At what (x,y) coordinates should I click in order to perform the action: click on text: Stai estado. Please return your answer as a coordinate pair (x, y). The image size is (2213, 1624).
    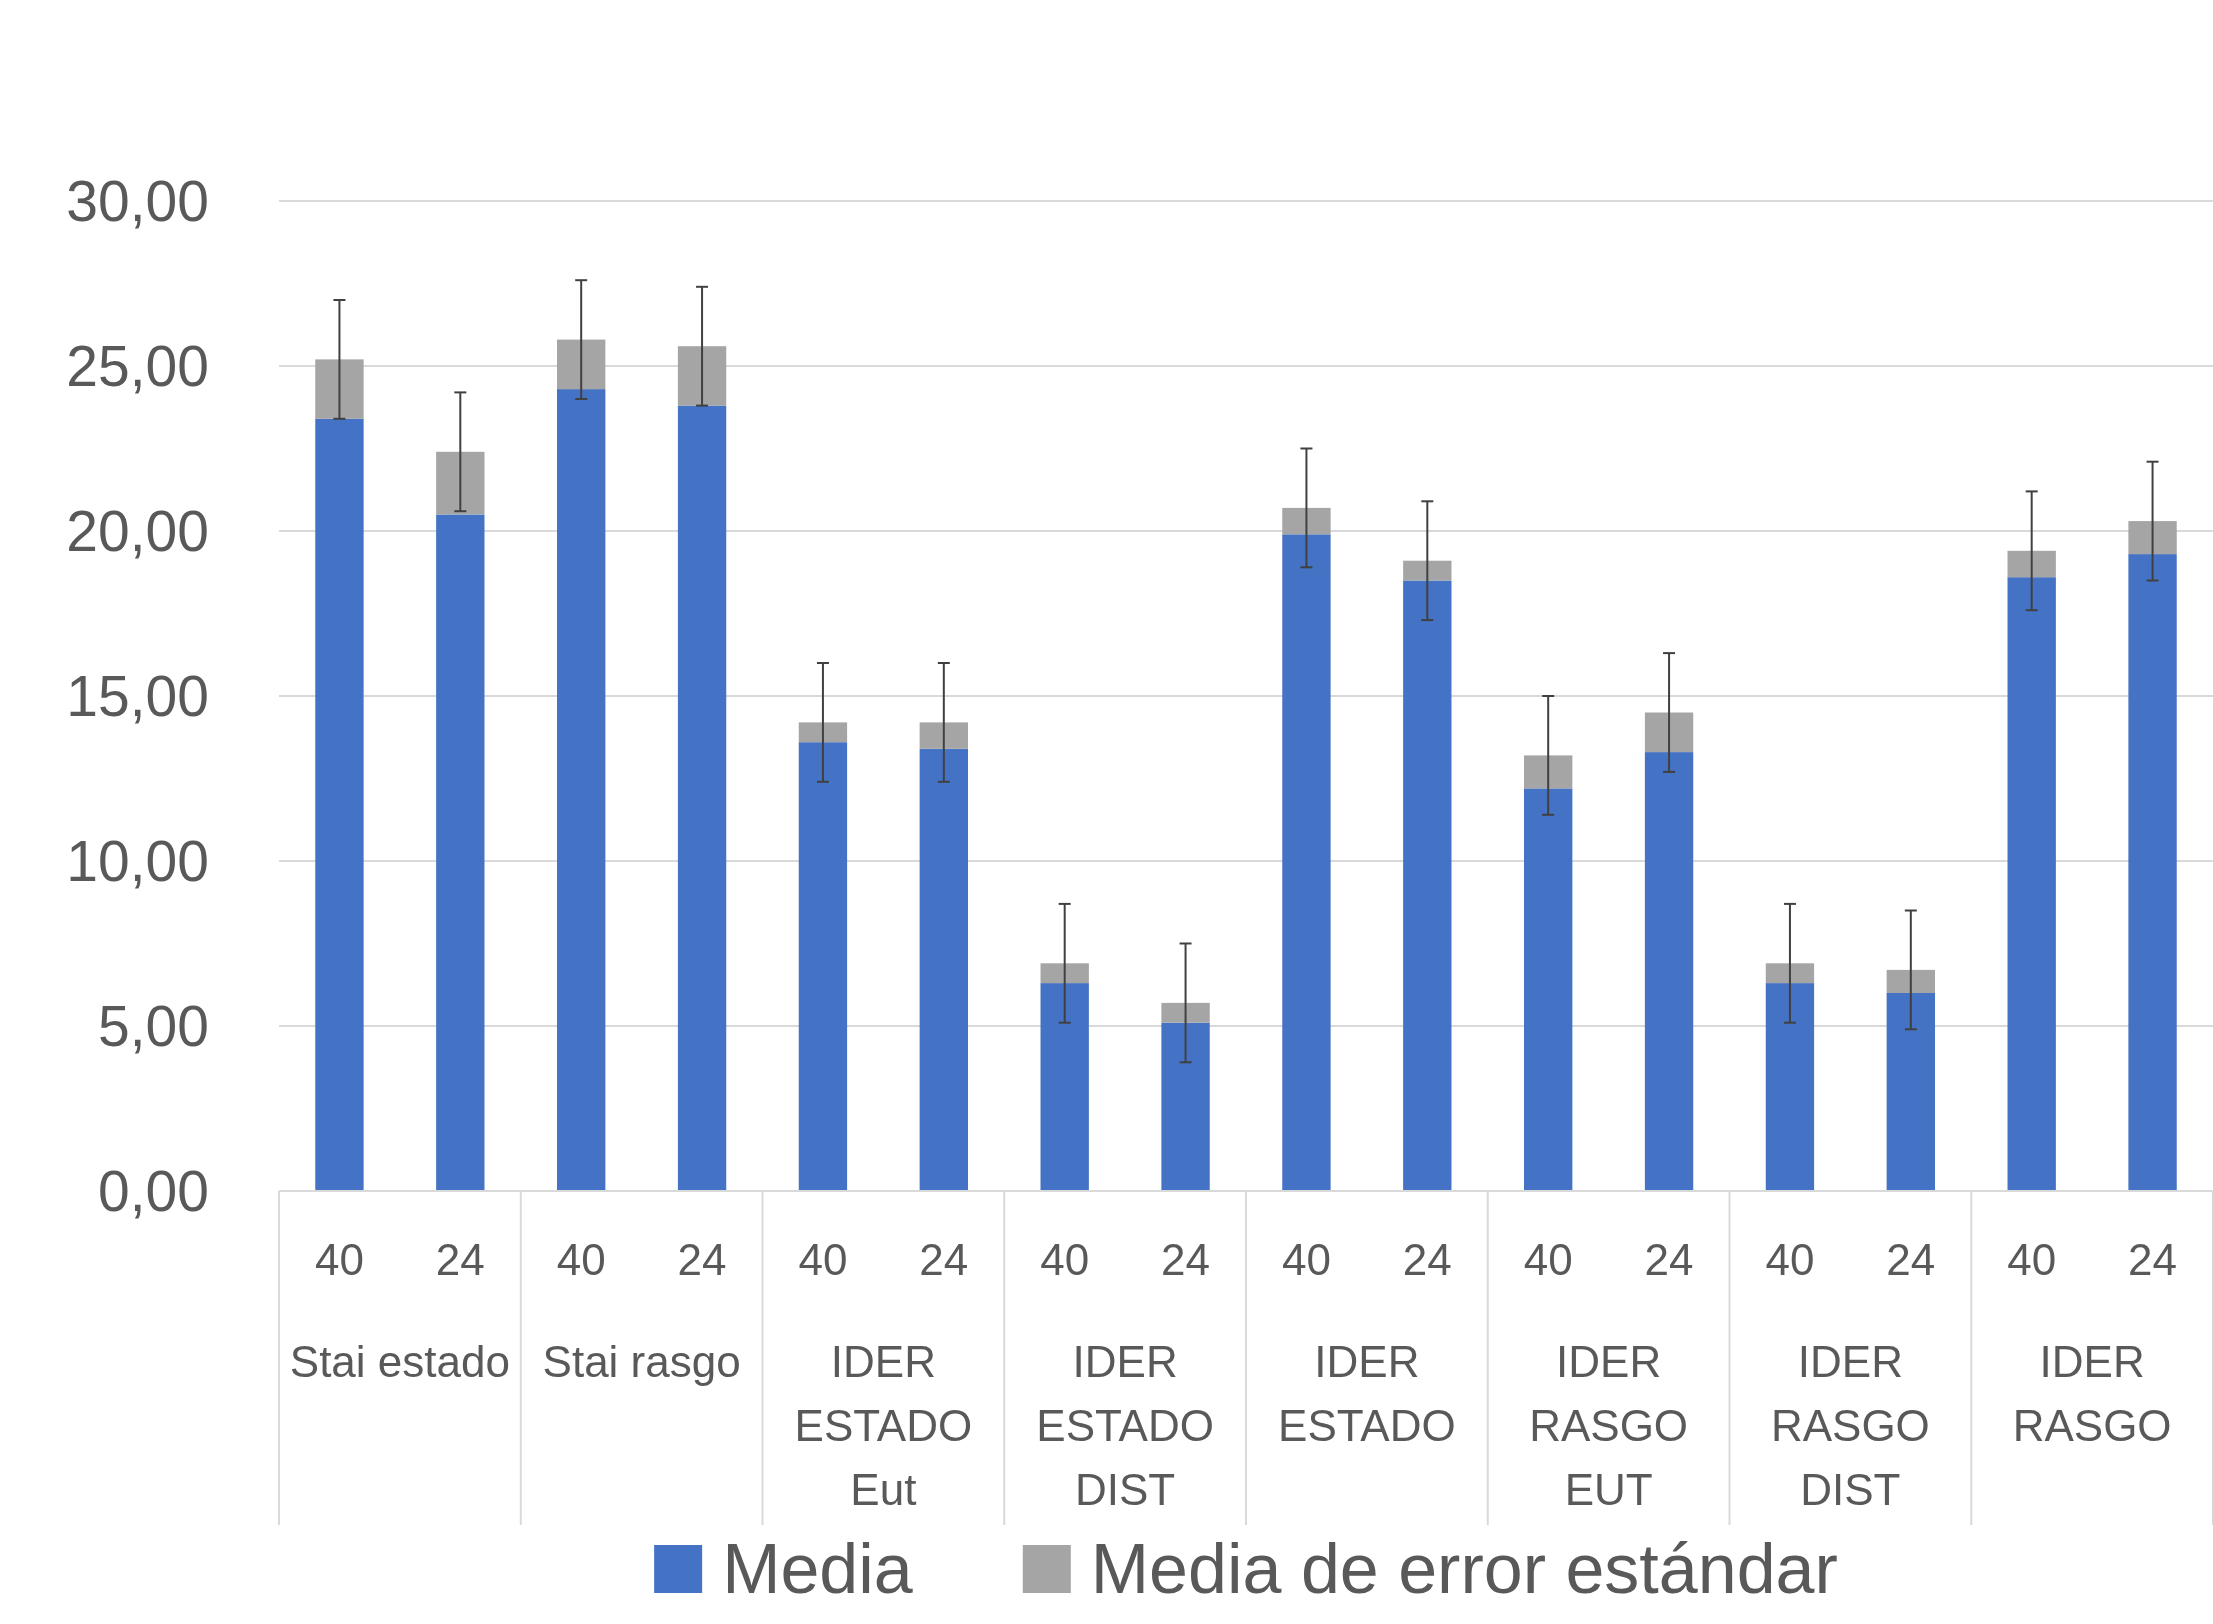
    Looking at the image, I should click on (399, 1361).